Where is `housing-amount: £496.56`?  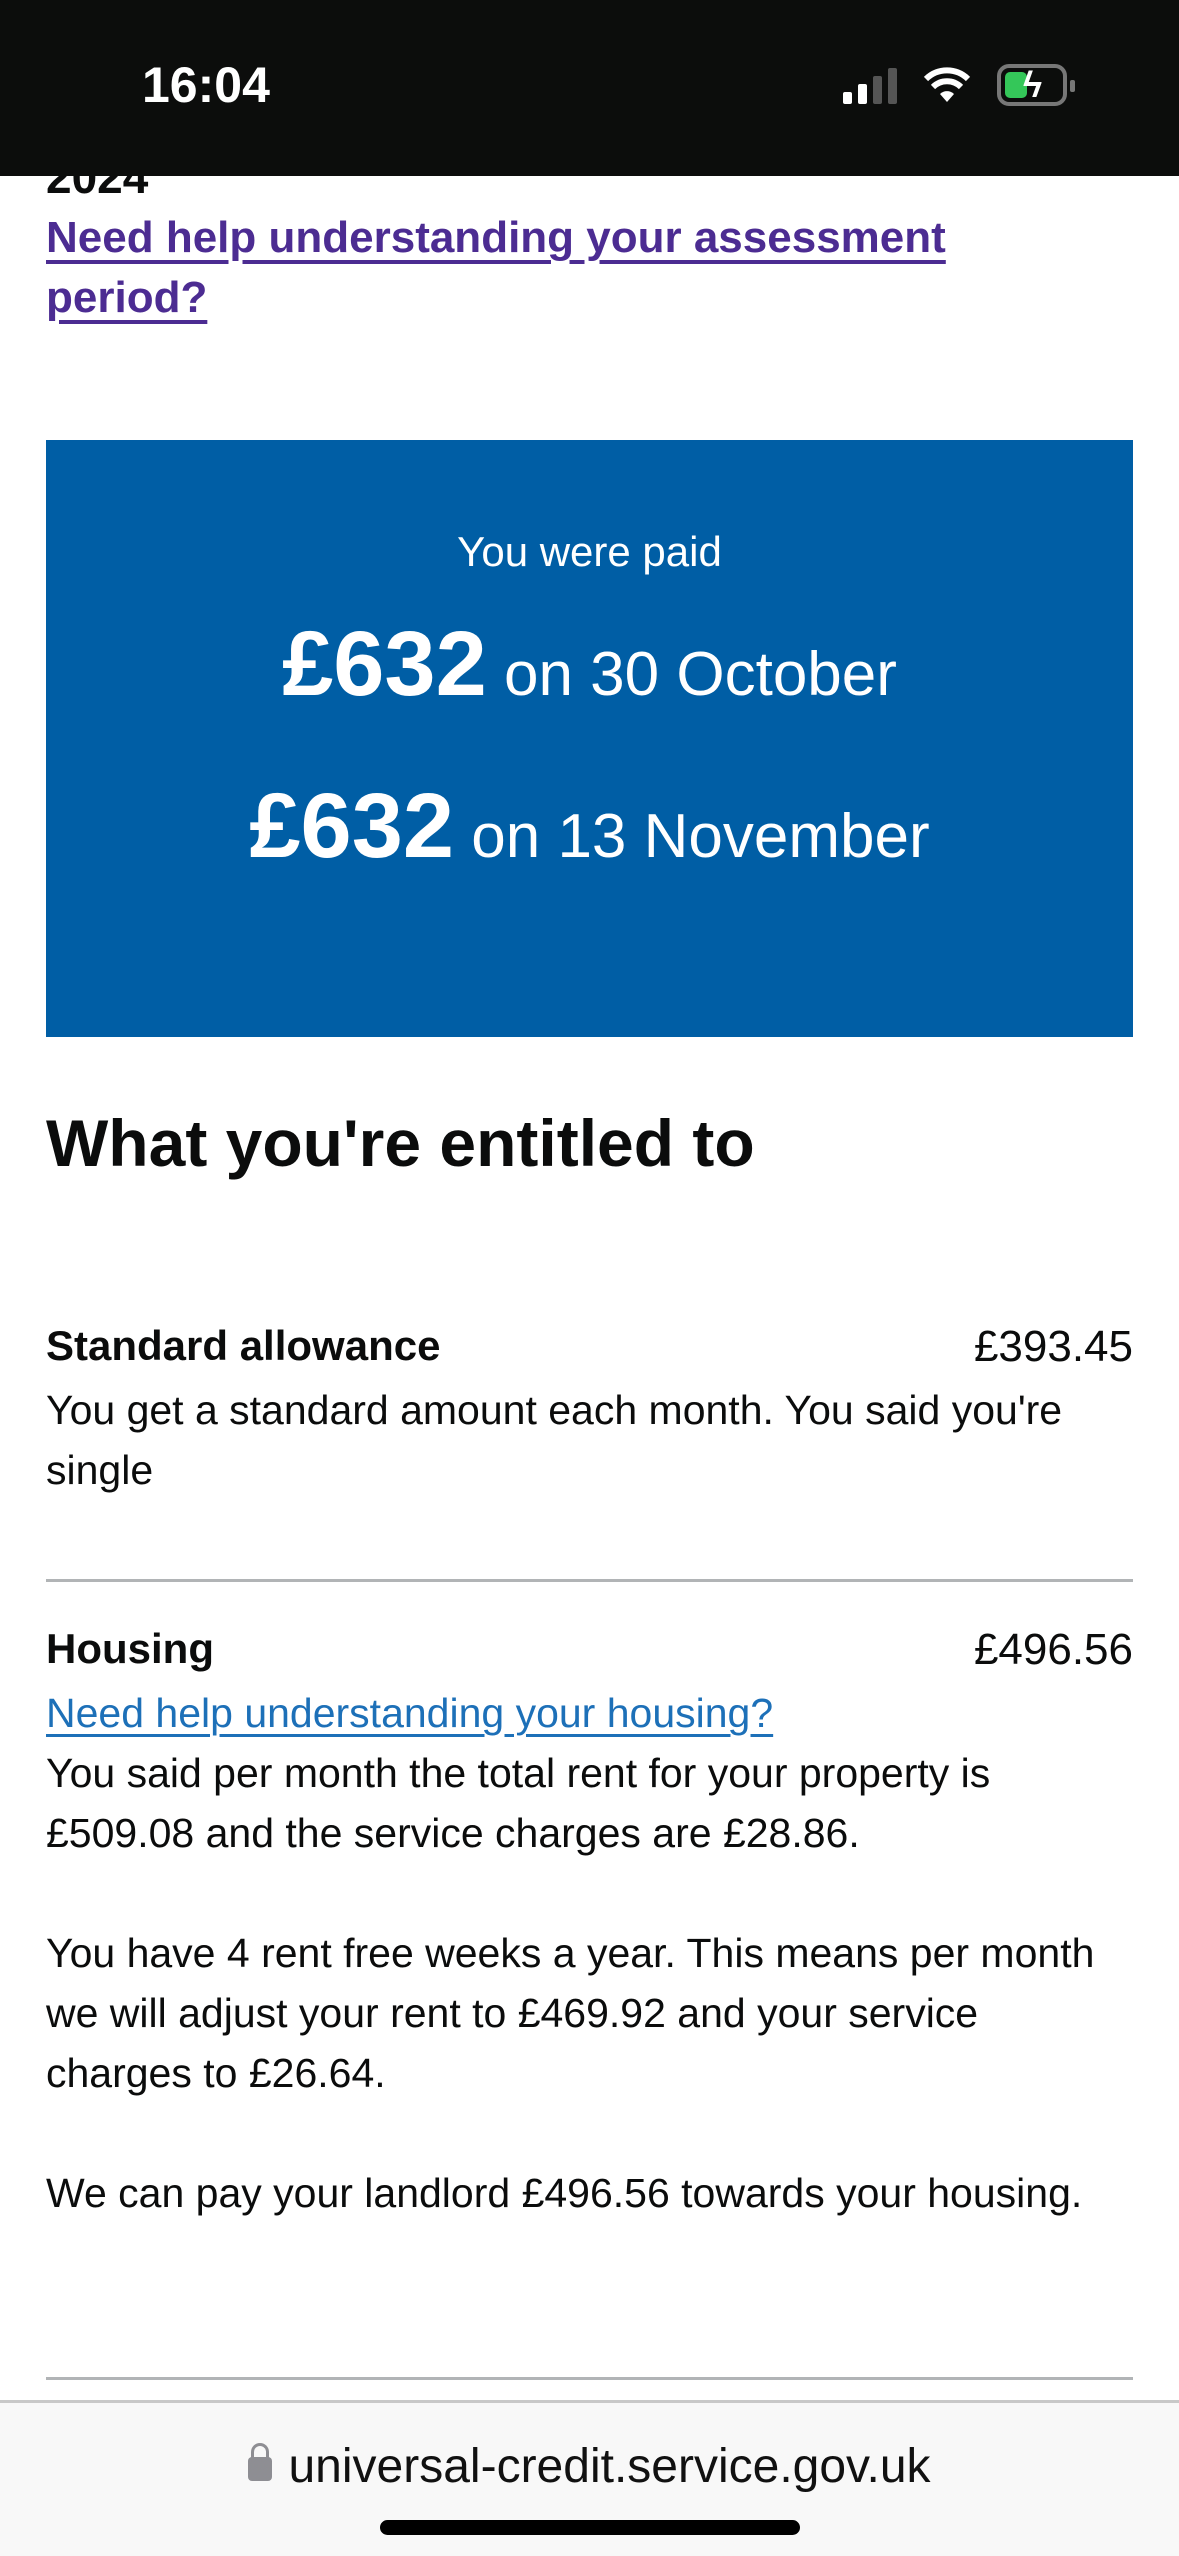
housing-amount: £496.56 is located at coordinates (1053, 1649).